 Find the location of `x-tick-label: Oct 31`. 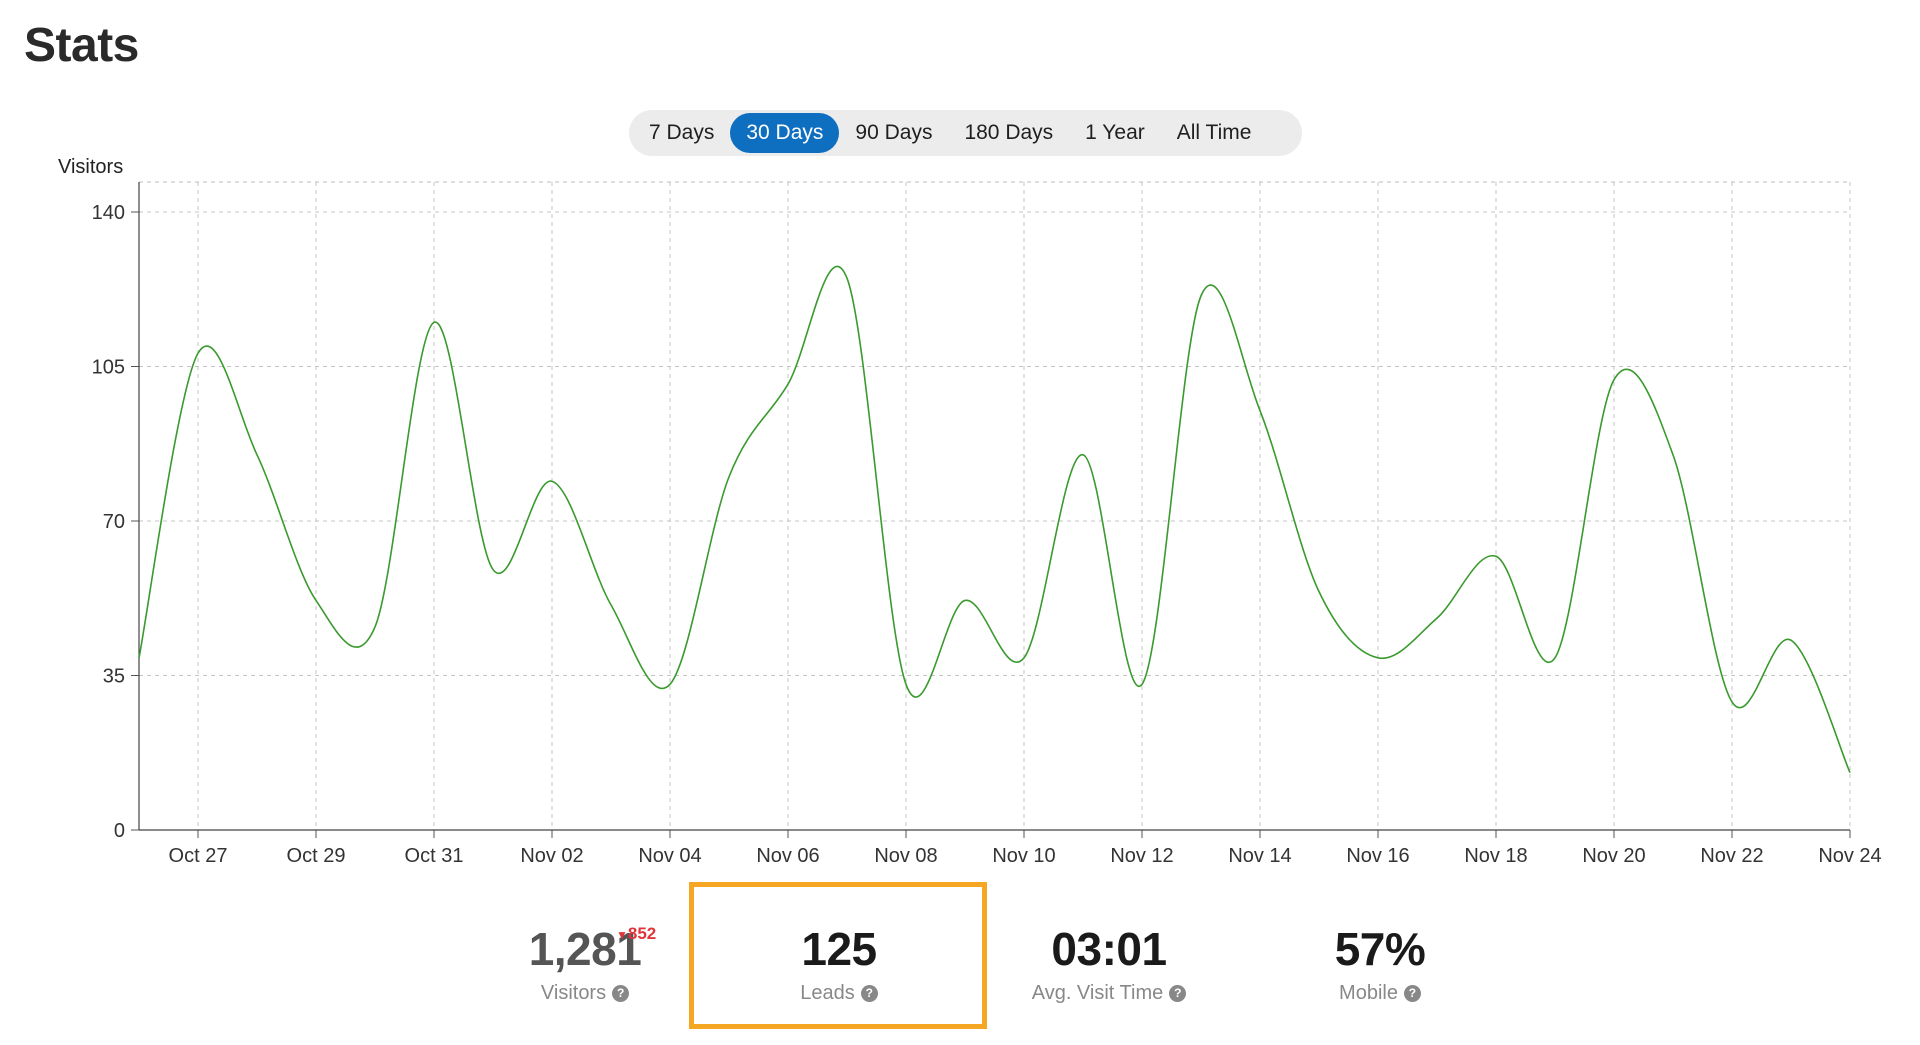

x-tick-label: Oct 31 is located at coordinates (434, 856).